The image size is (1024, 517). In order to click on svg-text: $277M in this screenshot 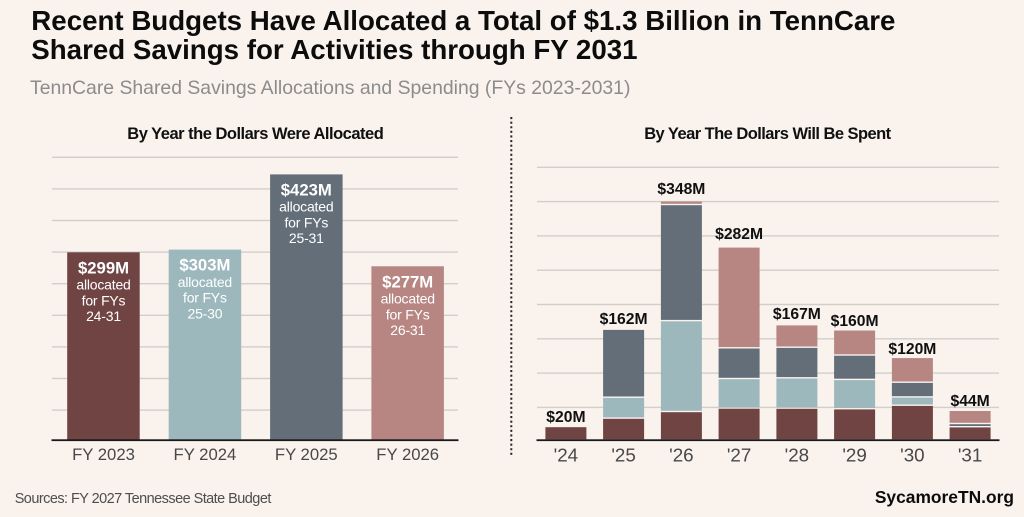, I will do `click(407, 281)`.